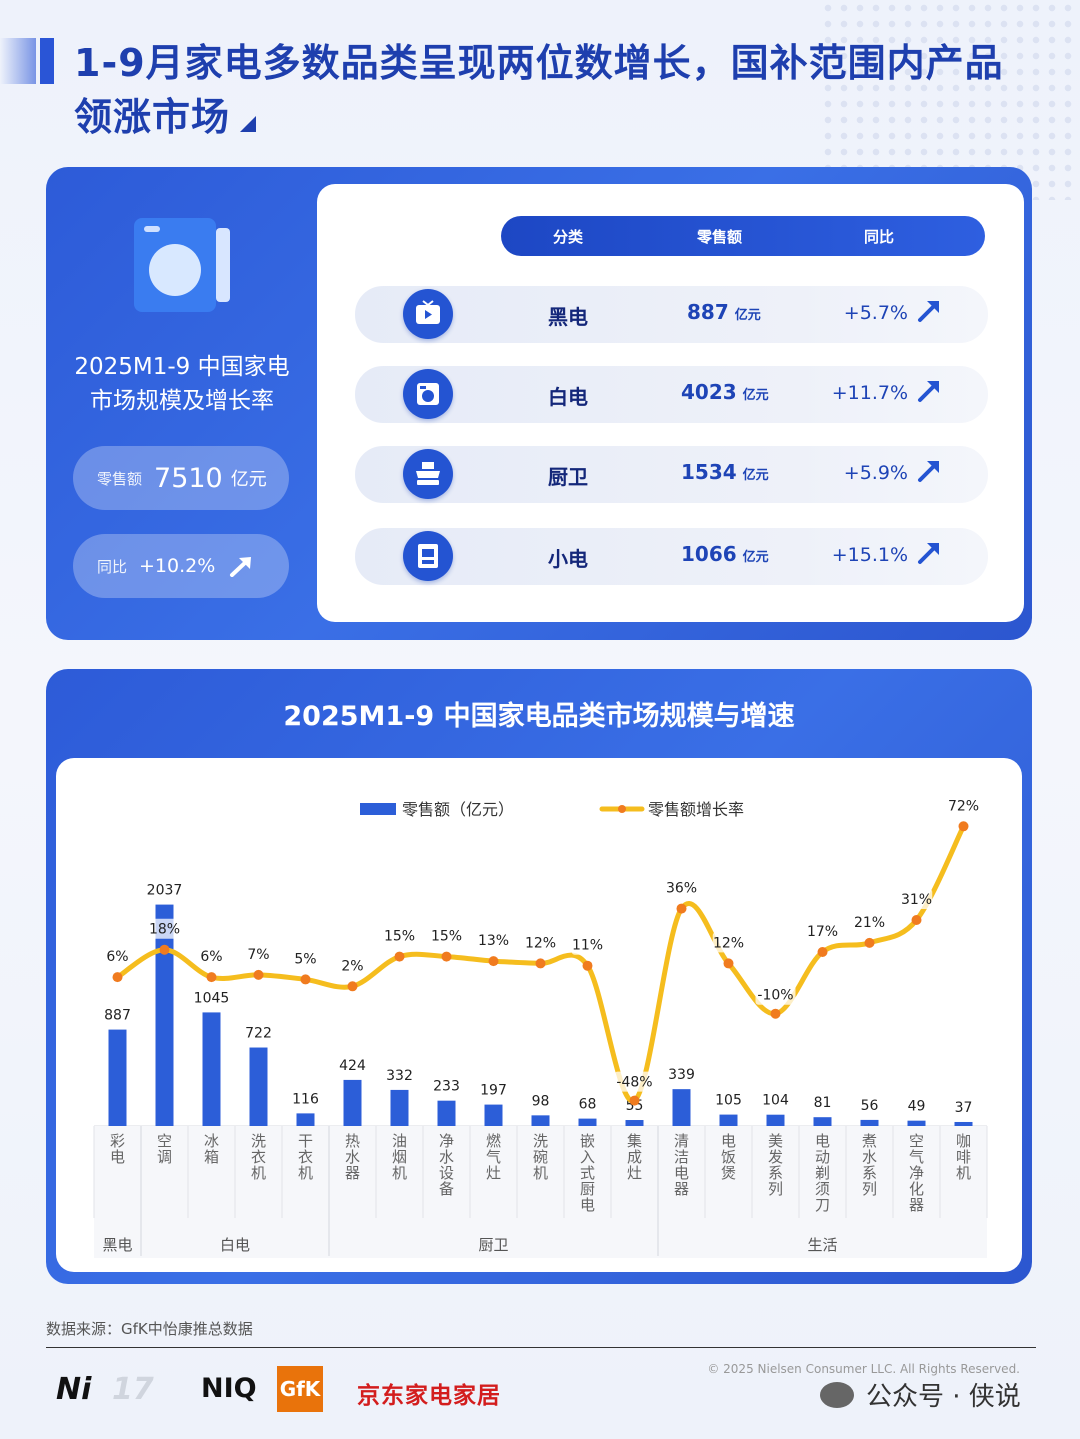  What do you see at coordinates (539, 716) in the screenshot?
I see `chart-title: 2025M1-9 中国家电品类市场规模与增速` at bounding box center [539, 716].